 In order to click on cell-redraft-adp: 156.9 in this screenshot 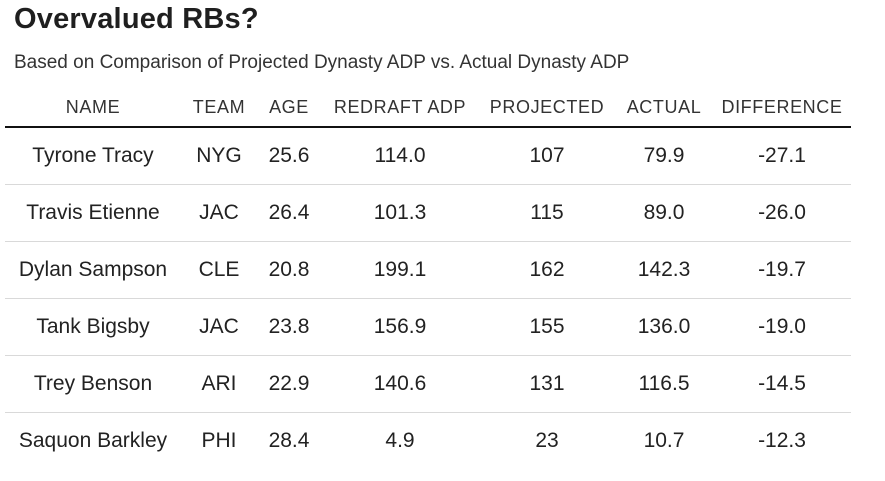, I will do `click(400, 327)`.